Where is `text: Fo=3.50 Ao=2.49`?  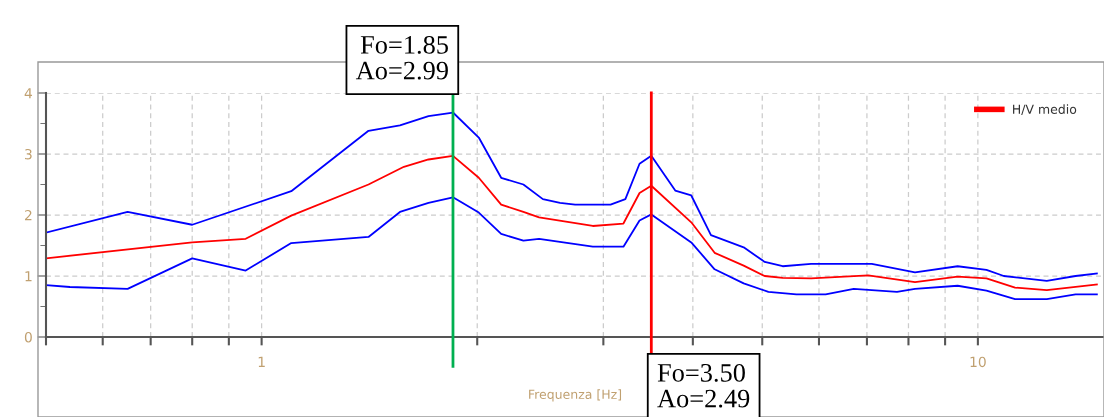
text: Fo=3.50 Ao=2.49 is located at coordinates (703, 385).